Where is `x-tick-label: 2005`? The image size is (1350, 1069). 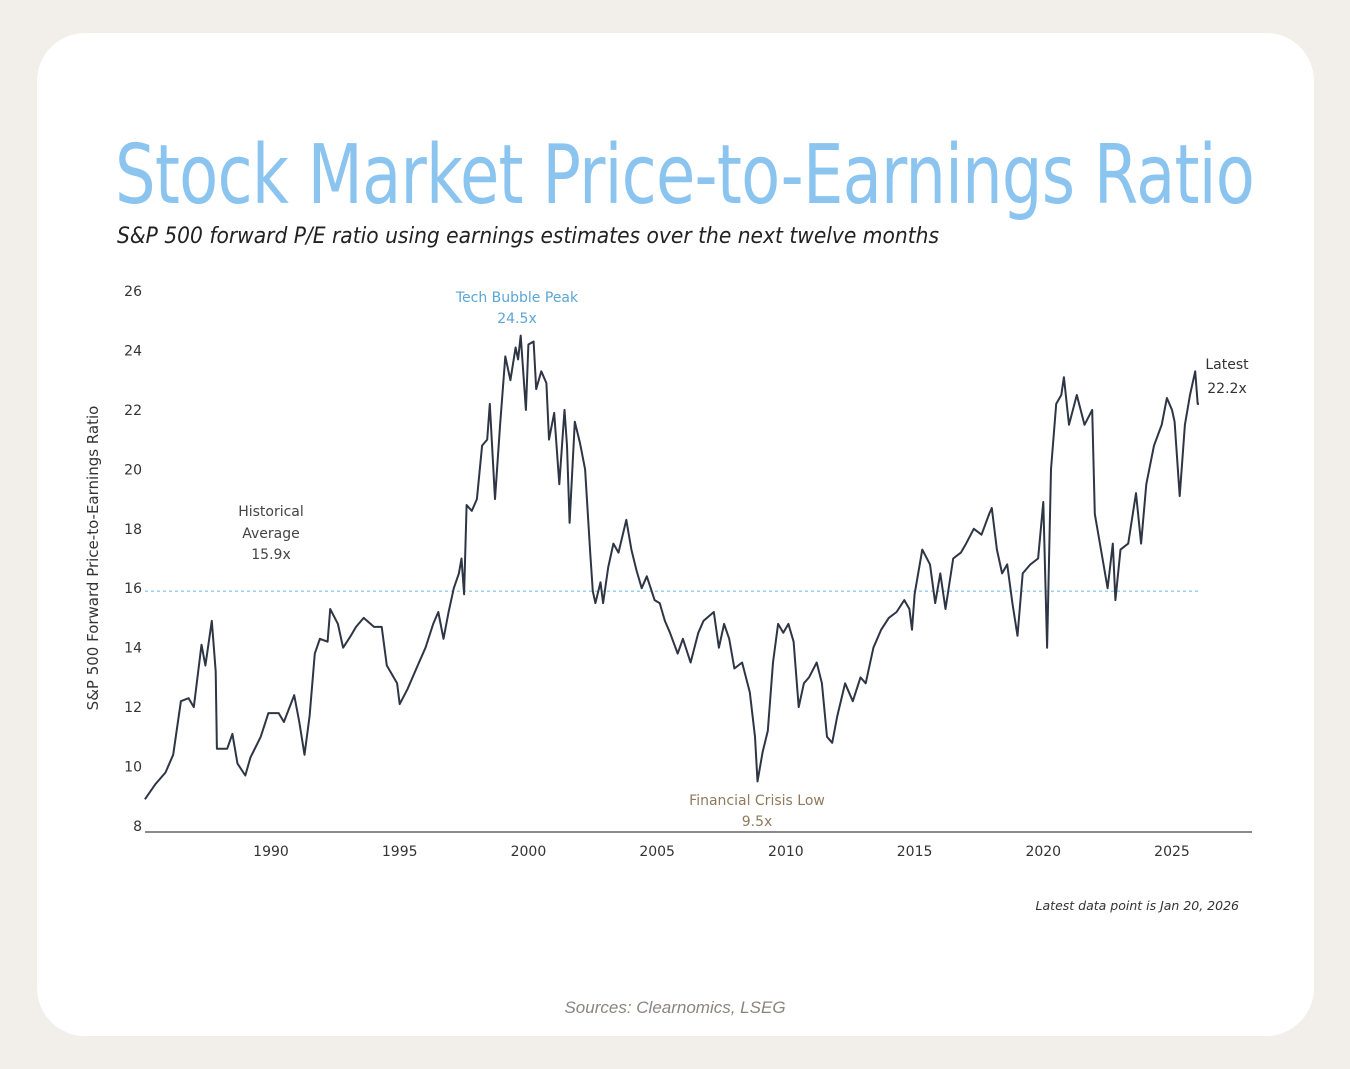
x-tick-label: 2005 is located at coordinates (657, 852).